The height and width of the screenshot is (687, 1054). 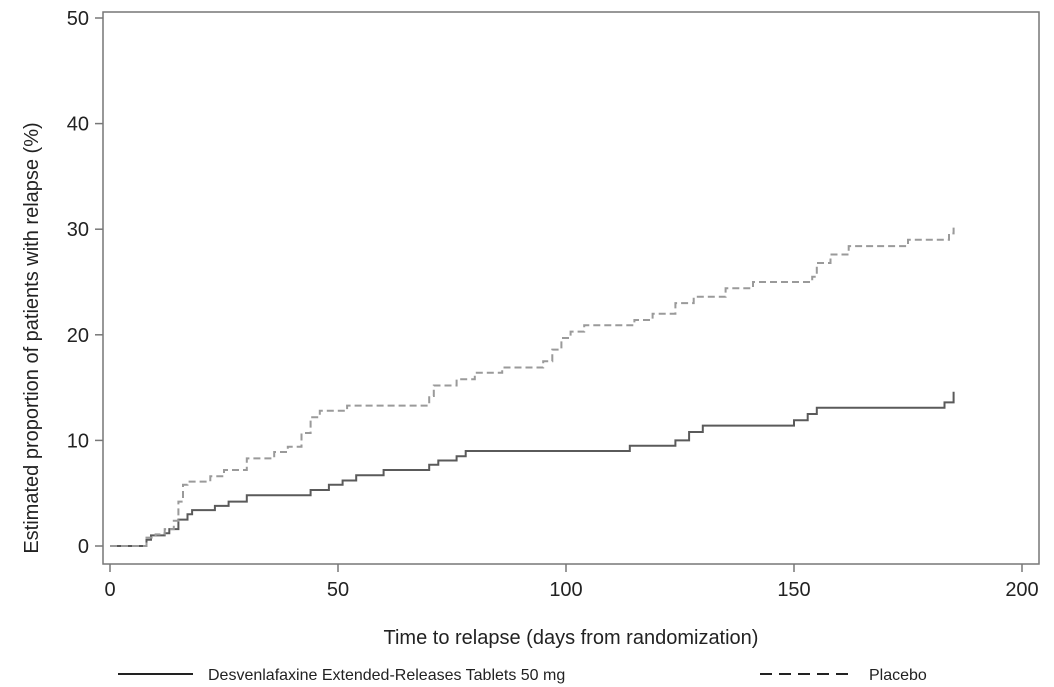 I want to click on y-tick-label: 20, so click(x=78, y=336).